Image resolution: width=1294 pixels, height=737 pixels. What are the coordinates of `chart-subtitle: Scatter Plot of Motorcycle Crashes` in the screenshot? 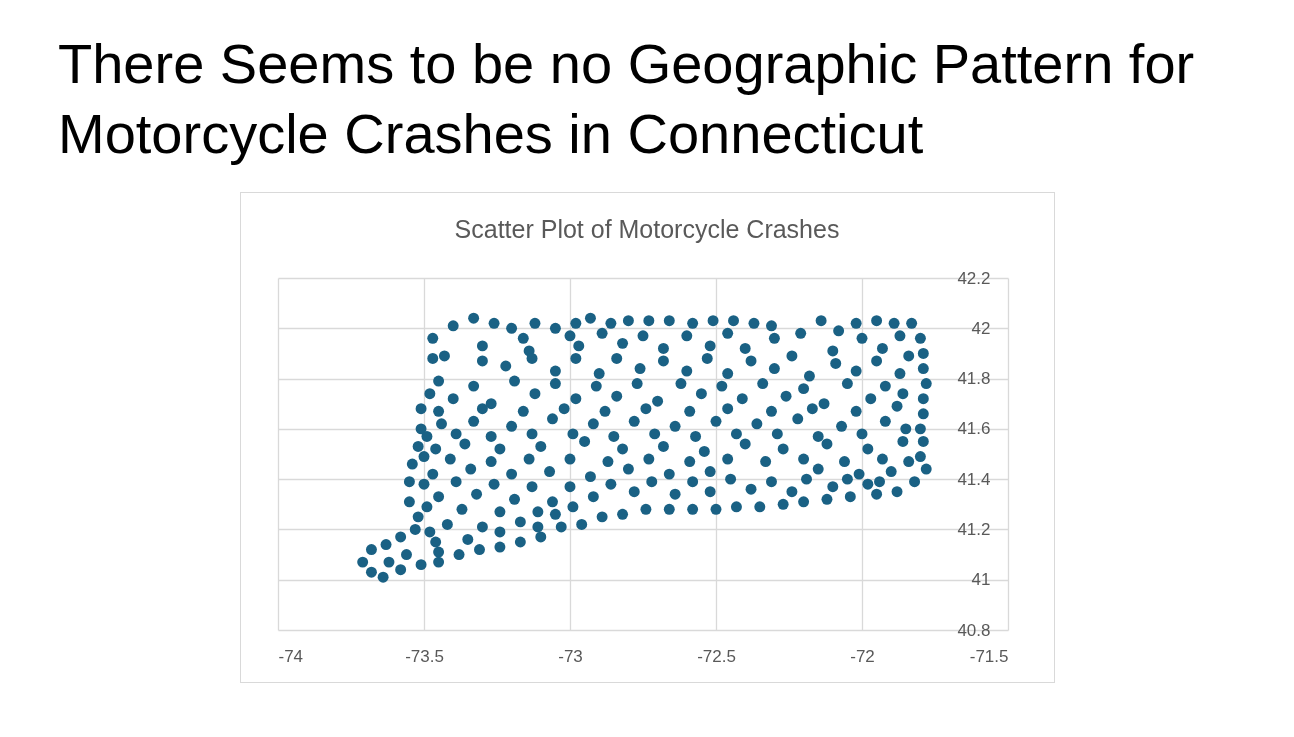 It's located at (647, 229).